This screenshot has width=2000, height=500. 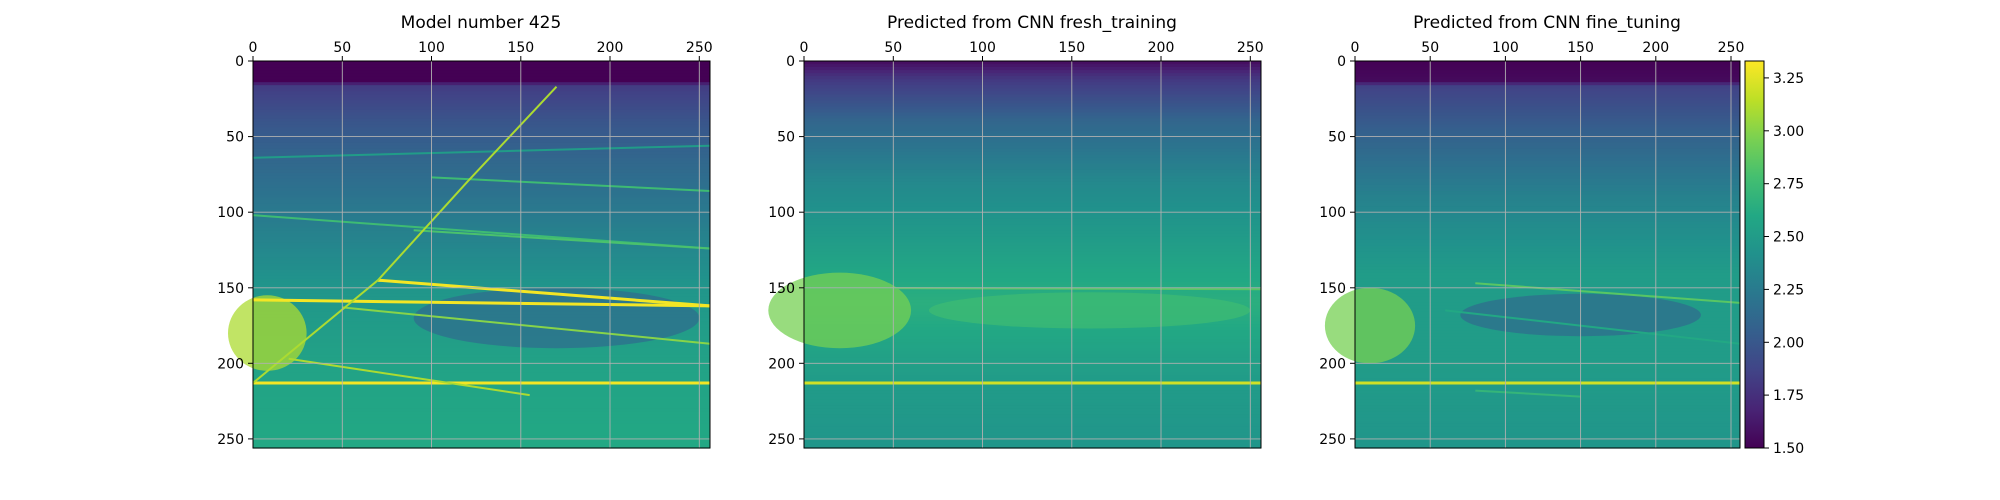 What do you see at coordinates (230, 289) in the screenshot?
I see `y-tick-label: 150` at bounding box center [230, 289].